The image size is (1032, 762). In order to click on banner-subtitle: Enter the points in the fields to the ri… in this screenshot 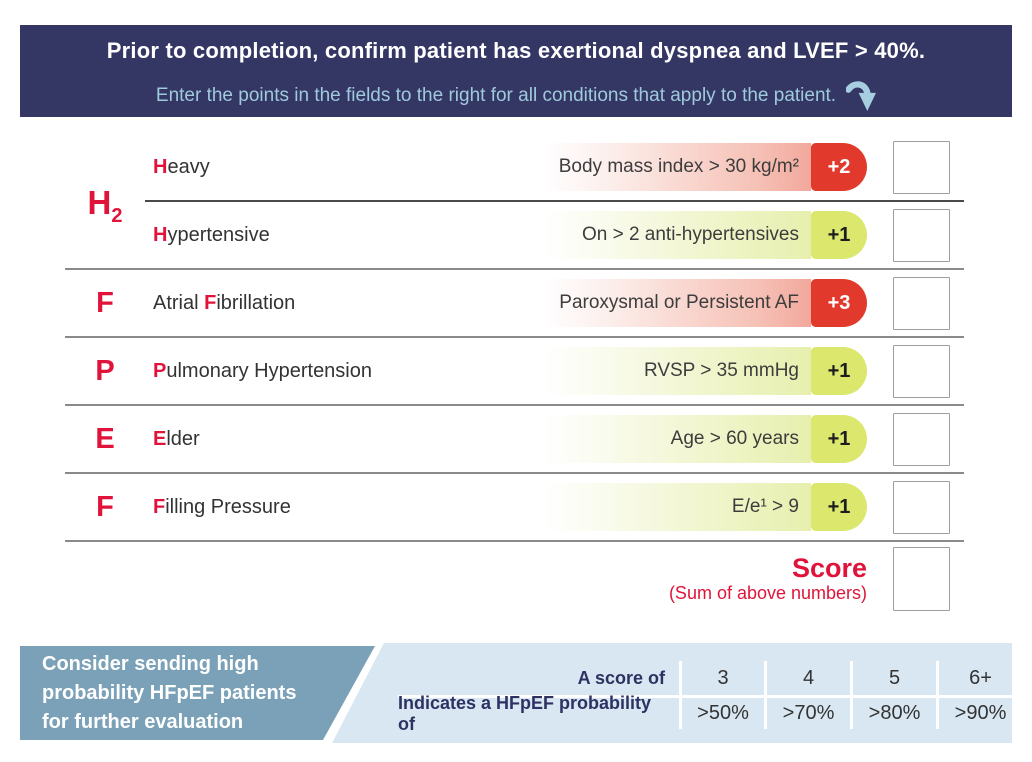, I will do `click(496, 95)`.